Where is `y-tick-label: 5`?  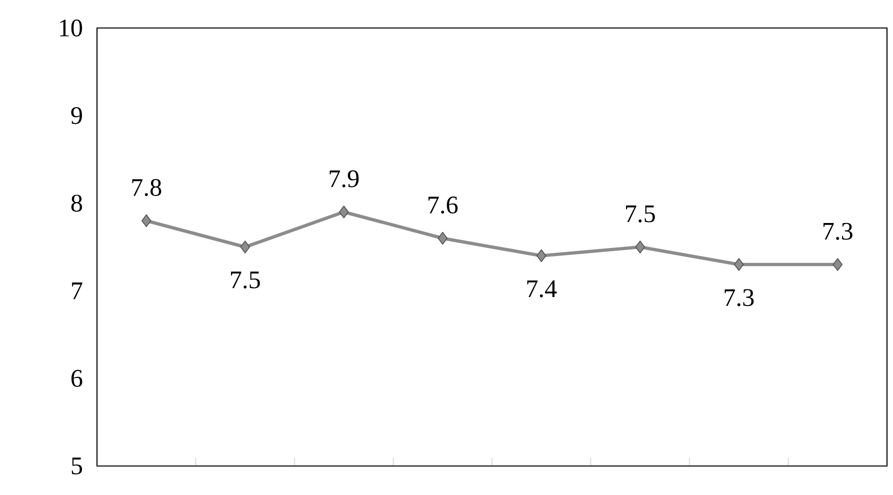
y-tick-label: 5 is located at coordinates (77, 466).